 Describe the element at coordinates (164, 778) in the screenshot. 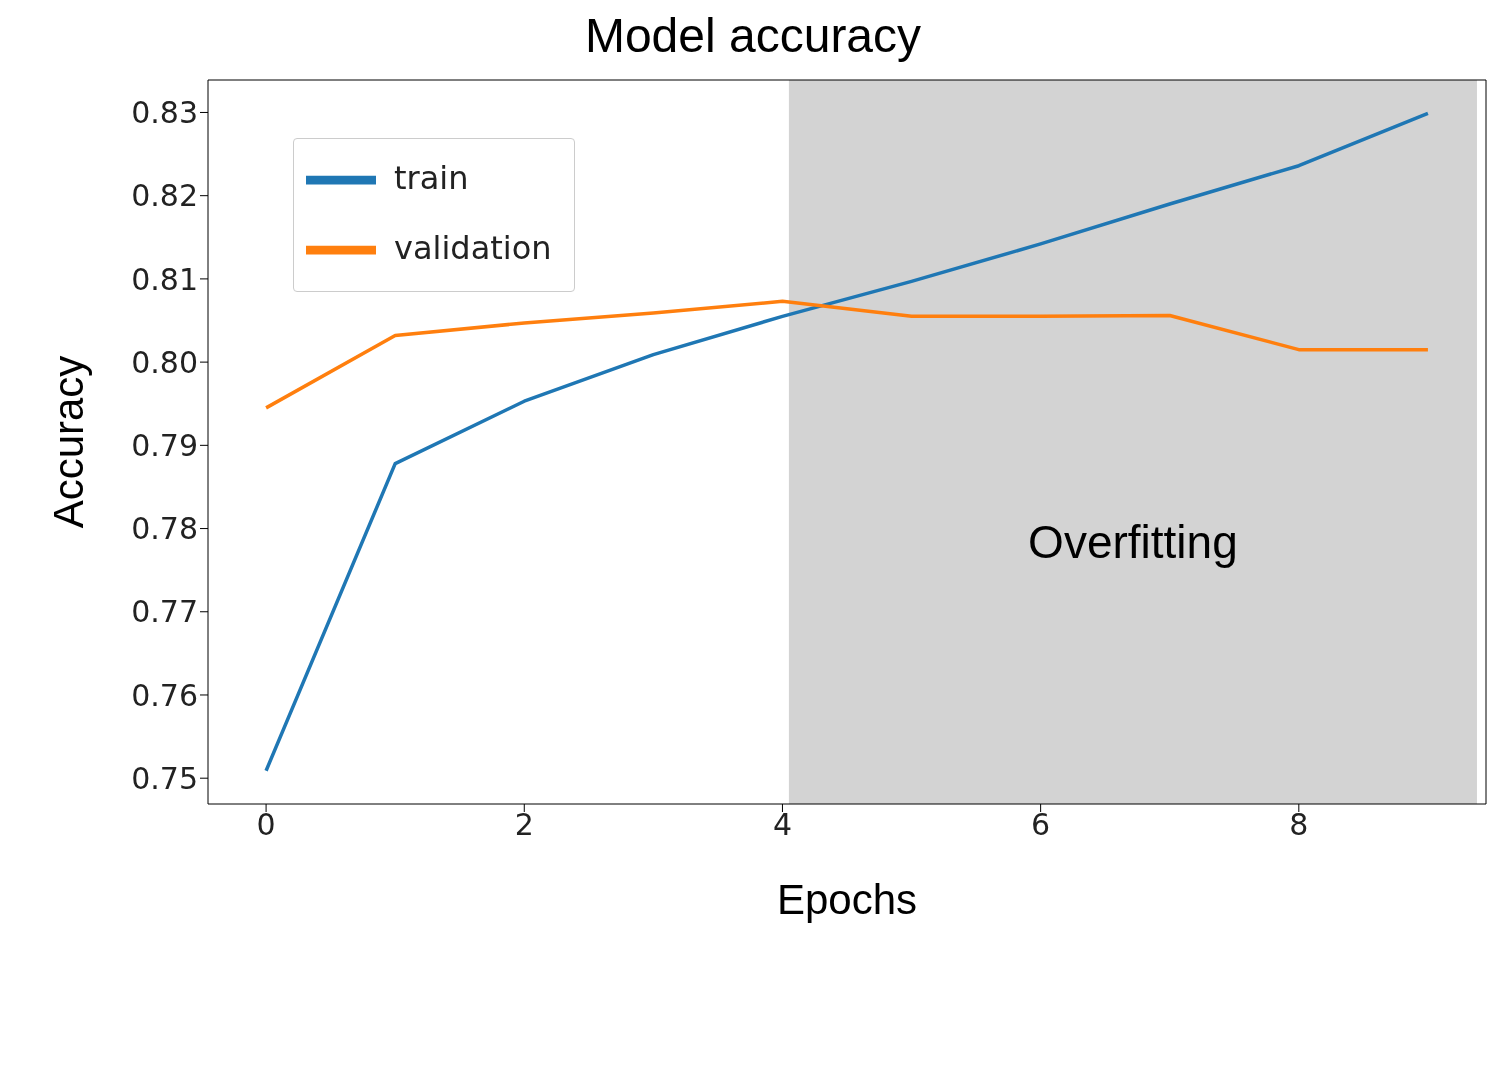

I see `y-tick-label: 0.75` at that location.